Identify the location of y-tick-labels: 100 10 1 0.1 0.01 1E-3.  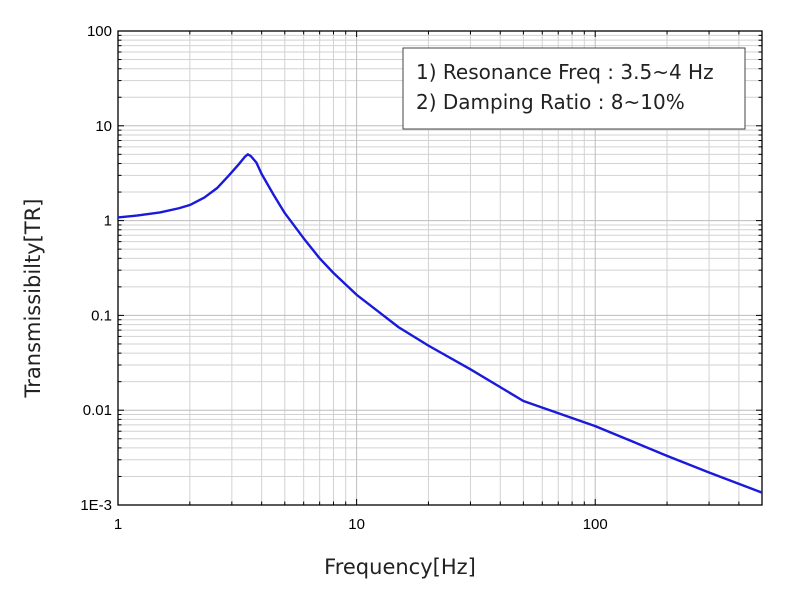
(96, 268).